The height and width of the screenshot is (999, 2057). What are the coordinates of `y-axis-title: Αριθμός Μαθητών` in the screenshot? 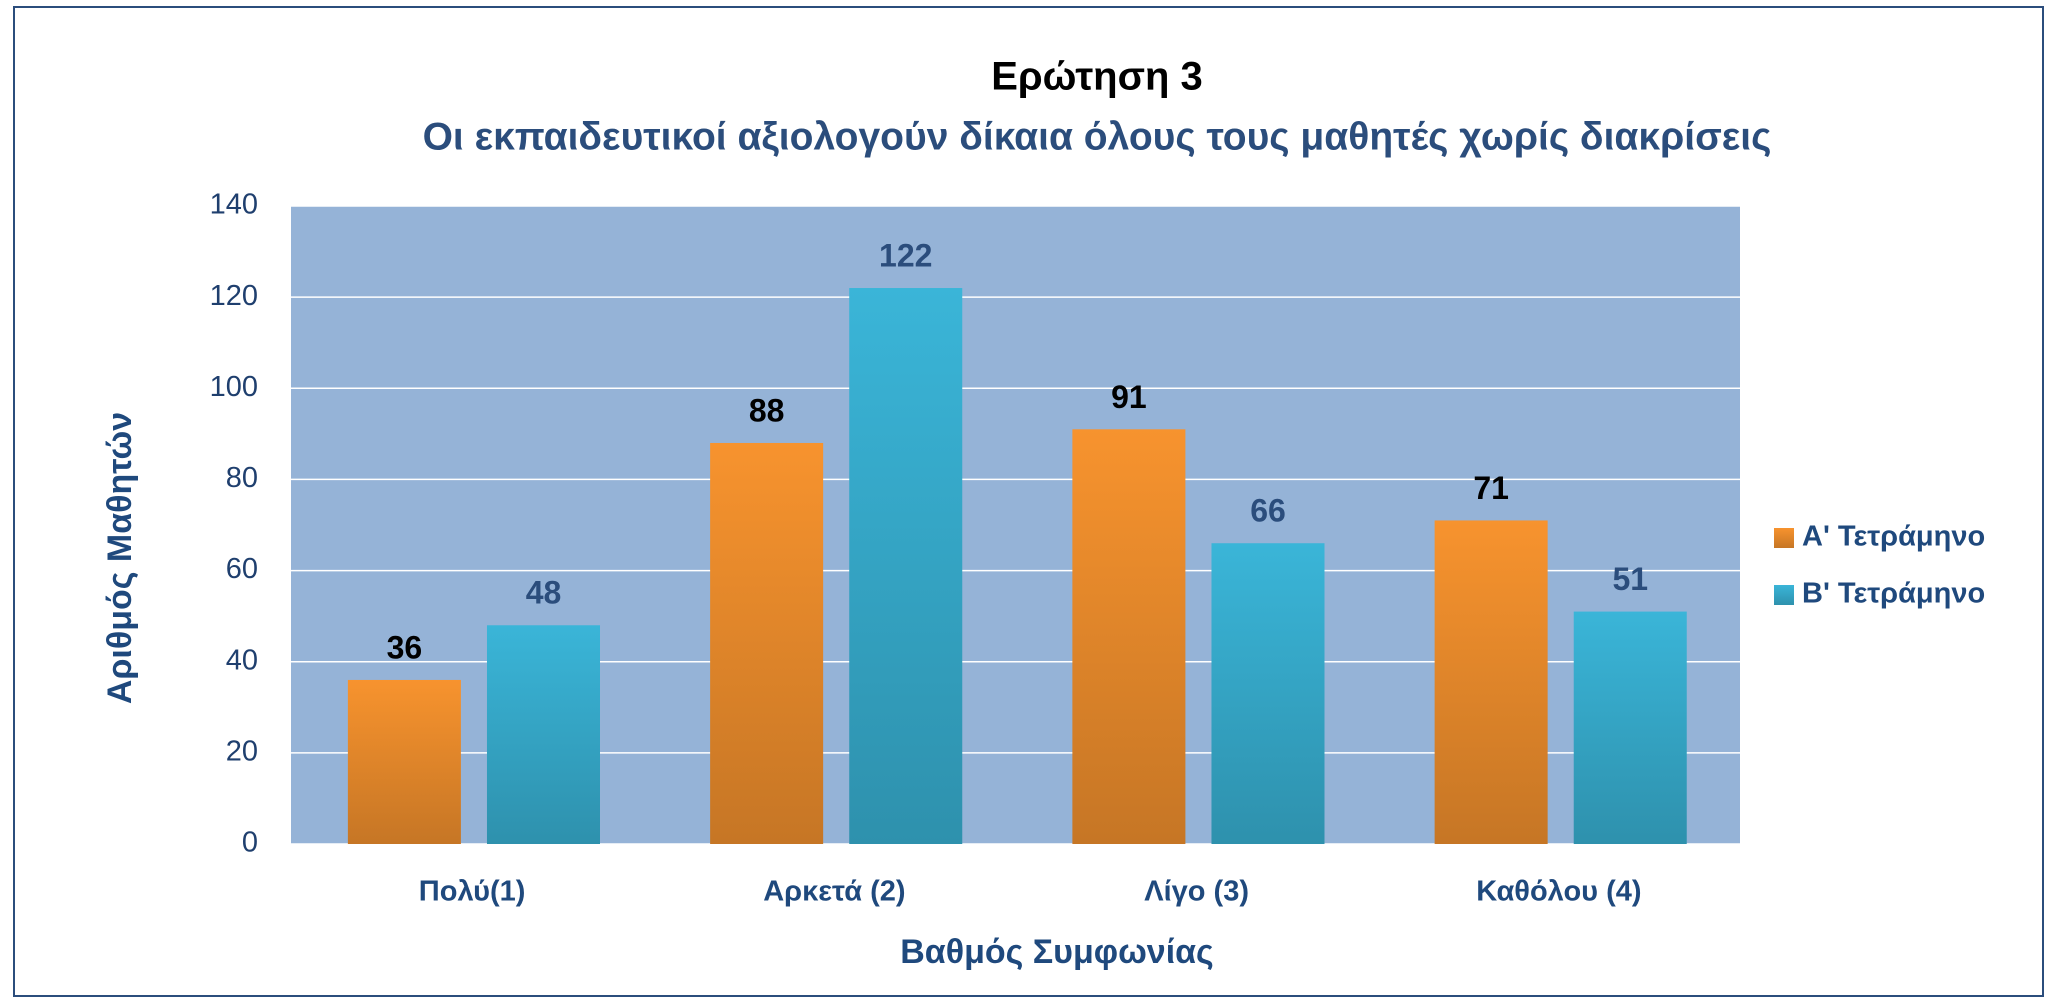 It's located at (120, 558).